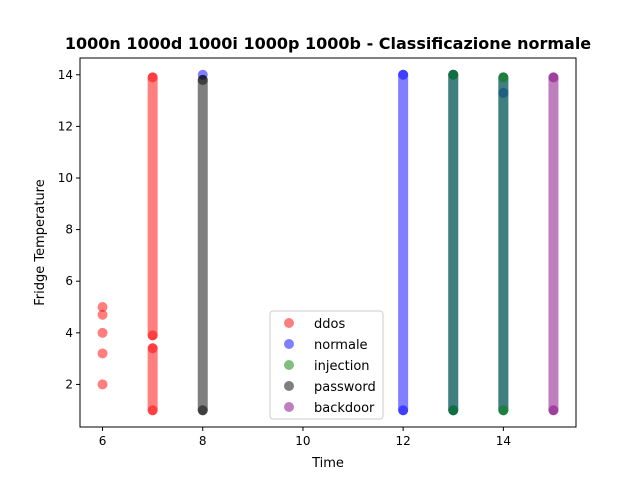  Describe the element at coordinates (345, 387) in the screenshot. I see `legend-label-password: password` at that location.